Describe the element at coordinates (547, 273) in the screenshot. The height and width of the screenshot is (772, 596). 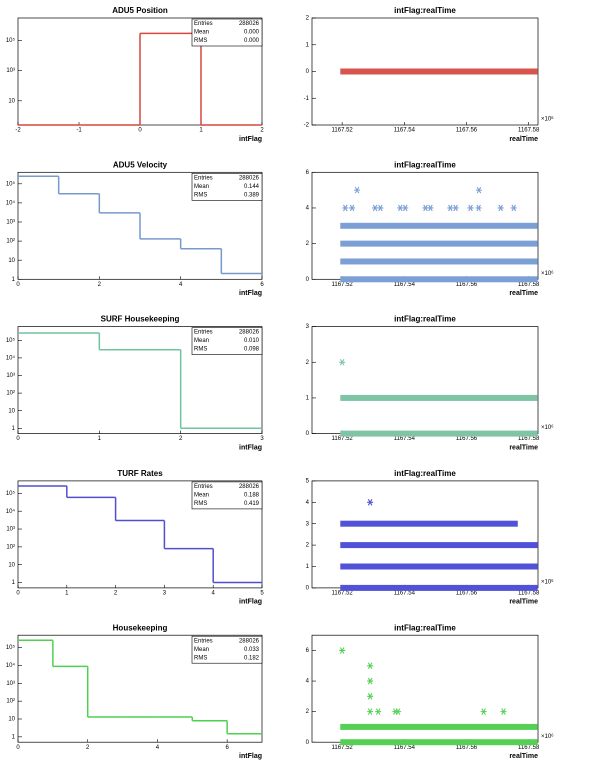
I see `x-exponent: ×10⁶` at that location.